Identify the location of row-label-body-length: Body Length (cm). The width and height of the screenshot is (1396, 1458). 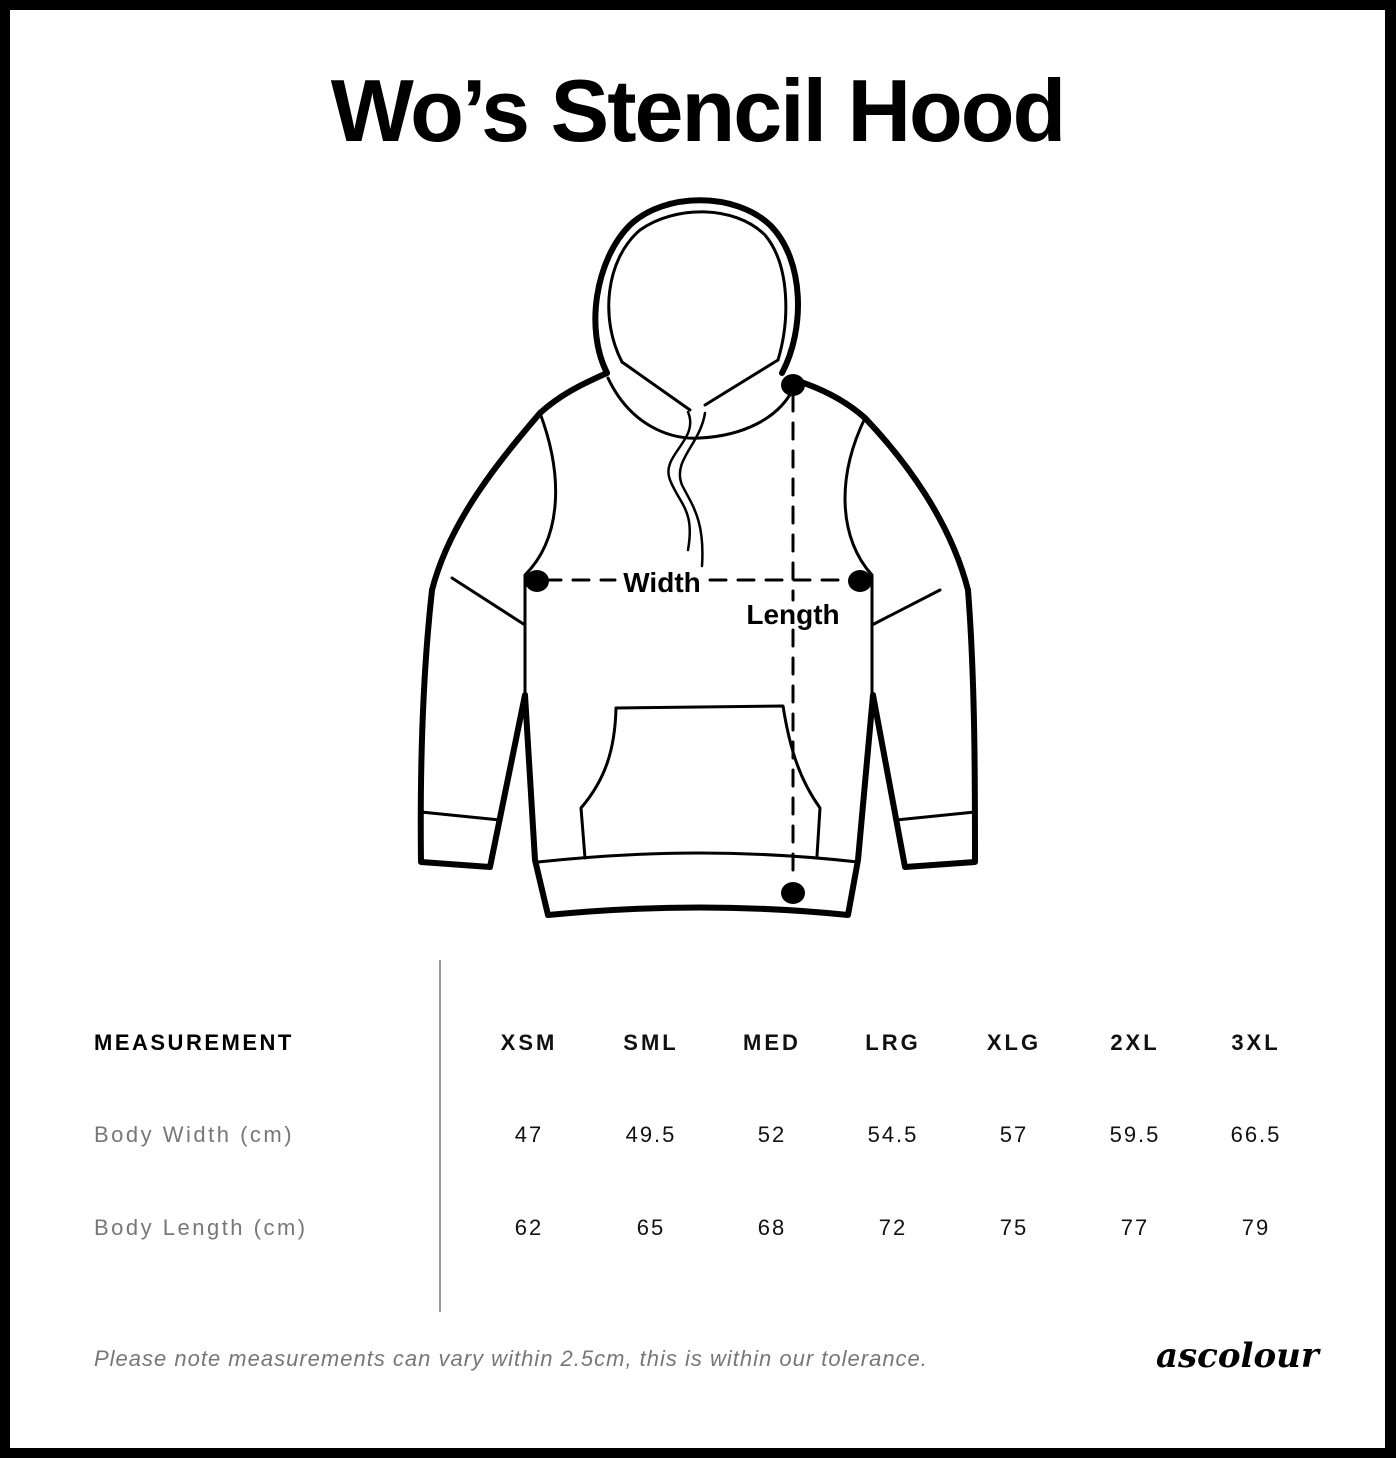
(201, 1227).